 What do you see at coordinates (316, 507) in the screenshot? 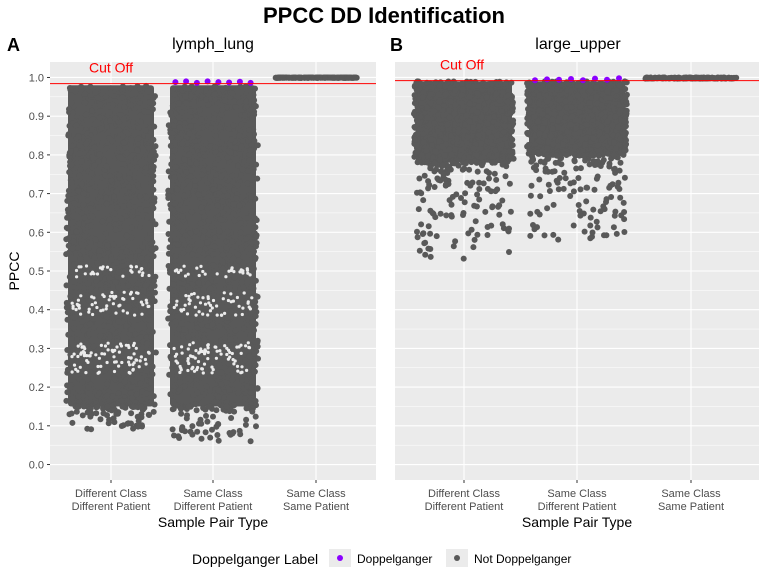
I see `x-tick-label-line2: Same Patient` at bounding box center [316, 507].